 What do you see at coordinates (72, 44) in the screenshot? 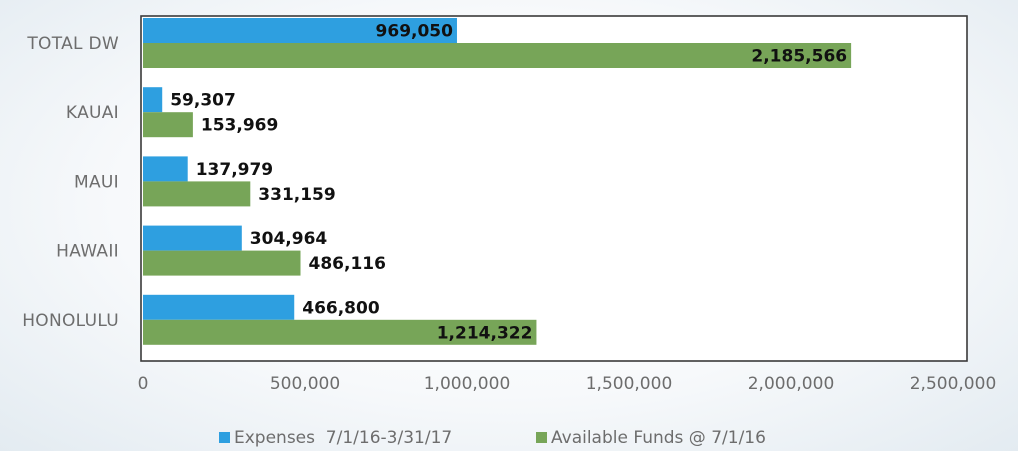
I see `category-label-total-dw: TOTAL DW` at bounding box center [72, 44].